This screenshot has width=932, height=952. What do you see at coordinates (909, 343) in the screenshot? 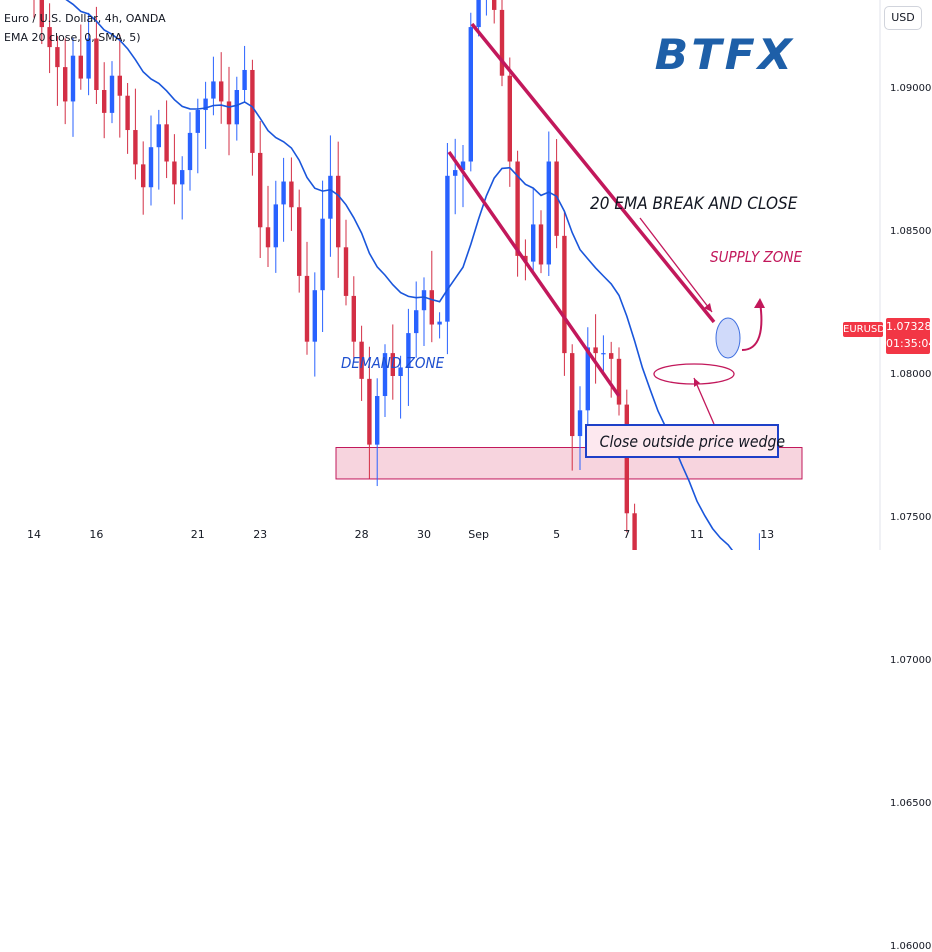
I see `bar-countdown: 01:35:04` at bounding box center [909, 343].